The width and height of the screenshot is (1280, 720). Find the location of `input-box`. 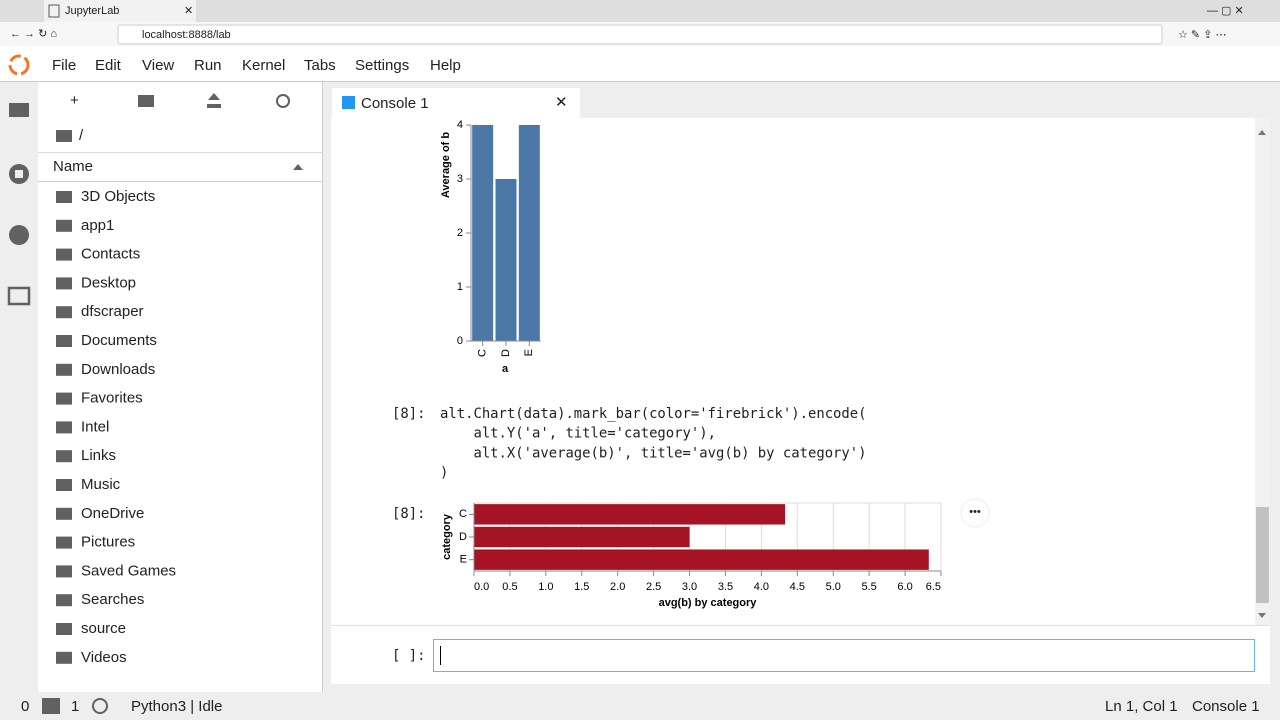

input-box is located at coordinates (844, 655).